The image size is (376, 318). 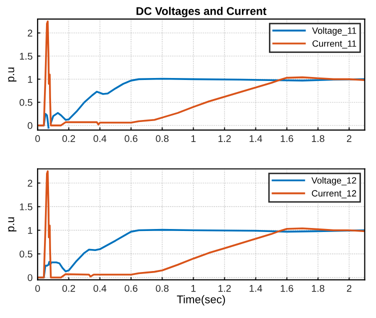 I want to click on legend-label: Voltage_12, so click(x=333, y=181).